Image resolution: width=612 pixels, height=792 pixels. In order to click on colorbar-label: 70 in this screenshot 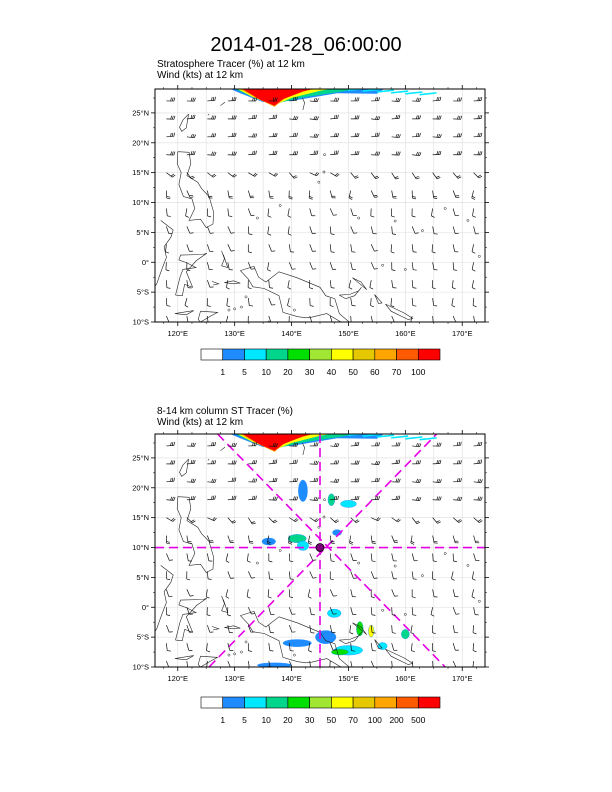, I will do `click(353, 720)`.